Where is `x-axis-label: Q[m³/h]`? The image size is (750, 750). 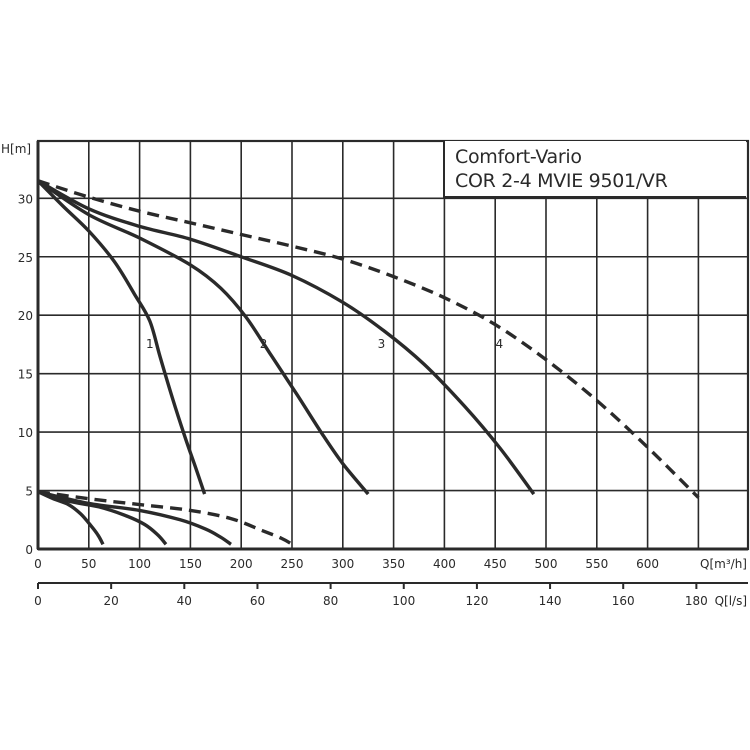
x-axis-label: Q[m³/h] is located at coordinates (723, 564).